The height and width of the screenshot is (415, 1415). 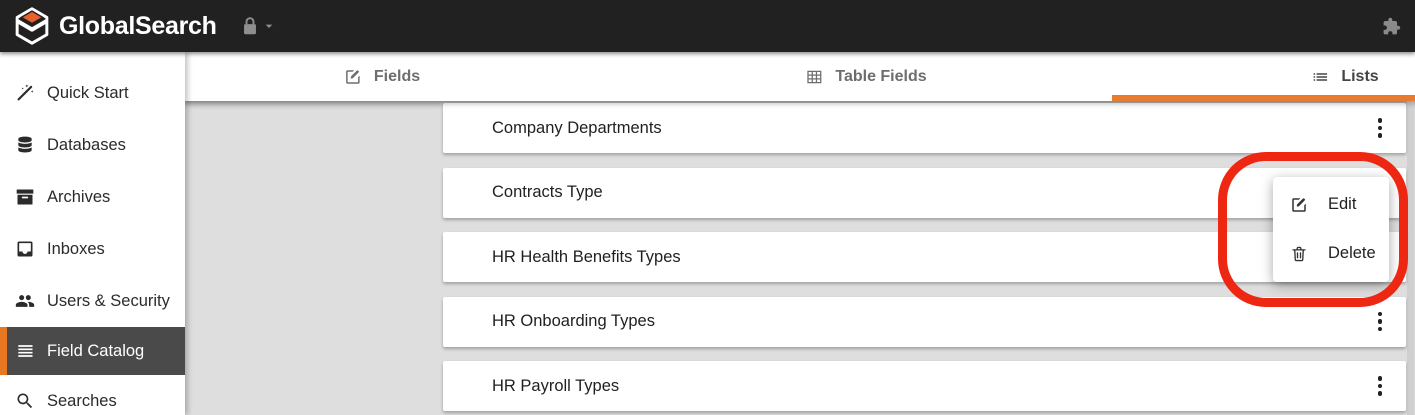 I want to click on sidebar-item-databases: Databases, so click(x=92, y=145).